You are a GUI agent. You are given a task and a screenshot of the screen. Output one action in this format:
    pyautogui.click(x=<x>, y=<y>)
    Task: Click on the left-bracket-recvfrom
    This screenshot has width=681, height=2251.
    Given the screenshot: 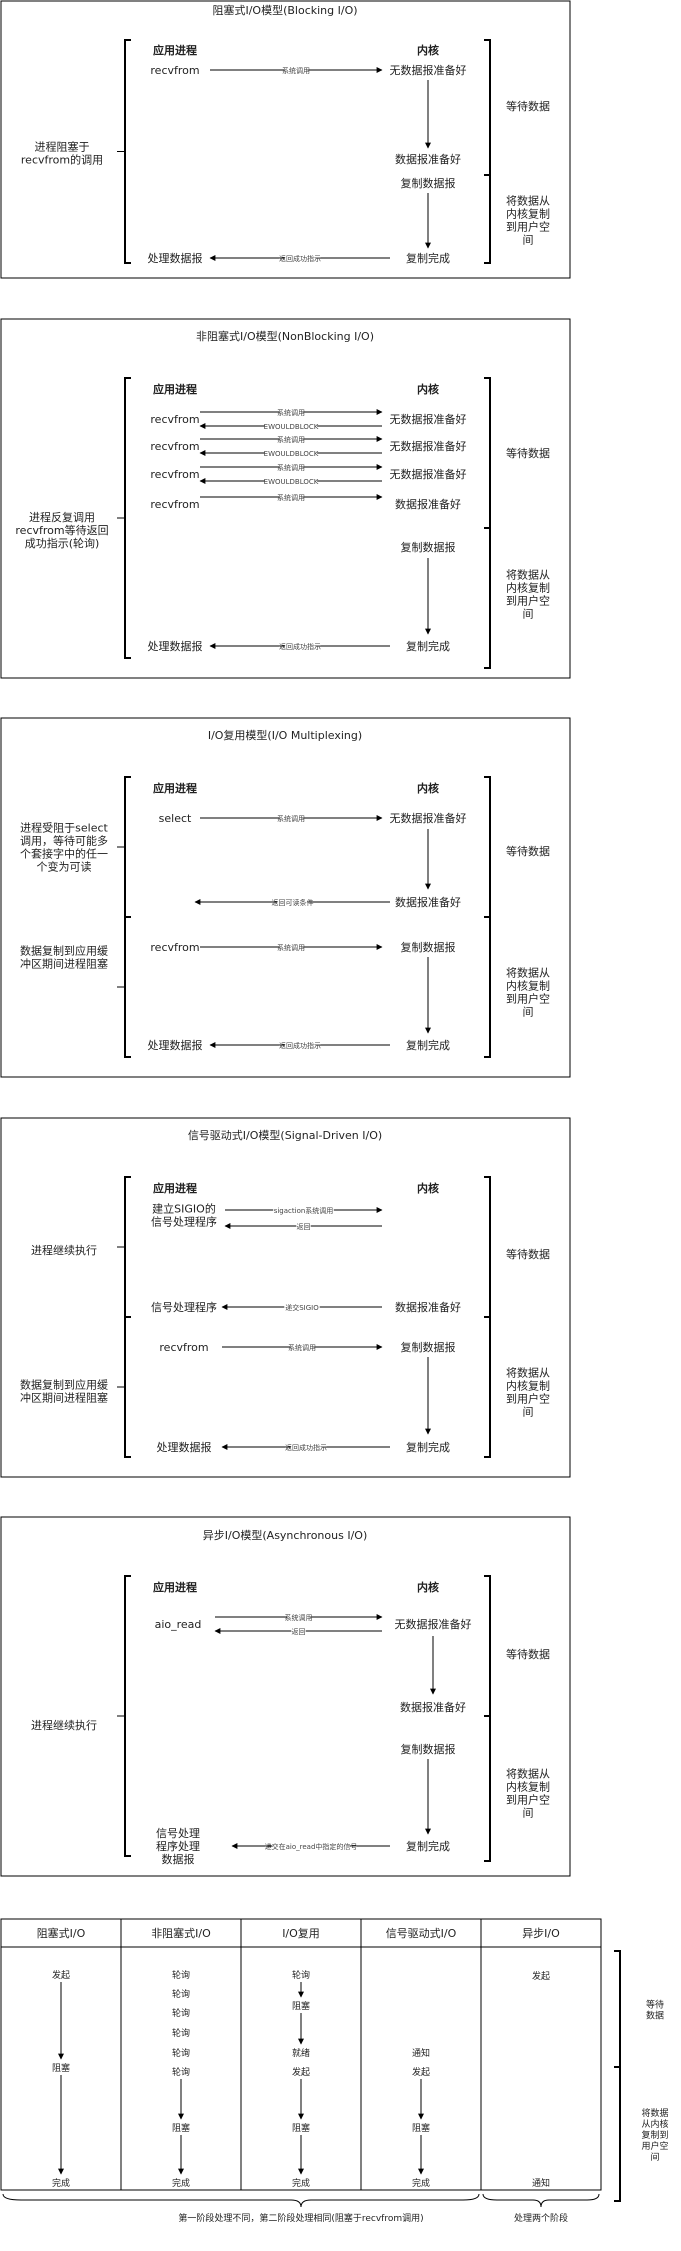 What is the action you would take?
    pyautogui.click(x=127, y=987)
    